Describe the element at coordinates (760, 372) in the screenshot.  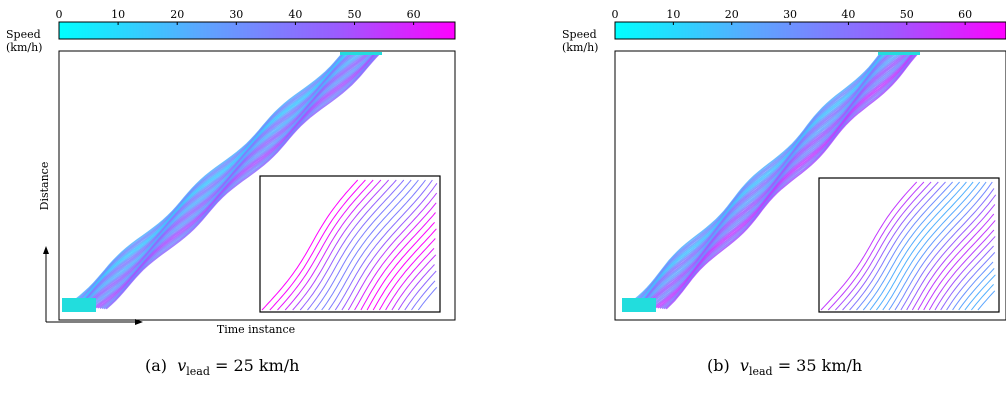
I see `caption-b-sub: lead` at that location.